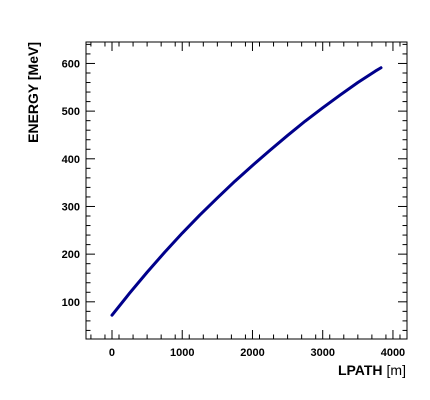 The image size is (430, 400). What do you see at coordinates (71, 64) in the screenshot?
I see `y-tick-label: 600` at bounding box center [71, 64].